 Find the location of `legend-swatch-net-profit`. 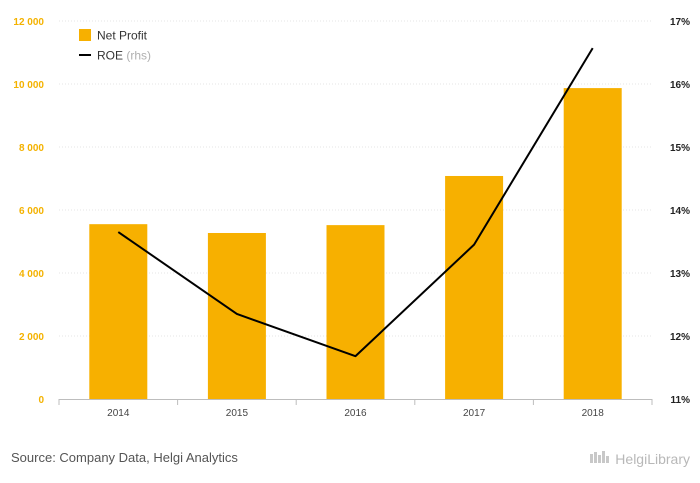

legend-swatch-net-profit is located at coordinates (85, 35).